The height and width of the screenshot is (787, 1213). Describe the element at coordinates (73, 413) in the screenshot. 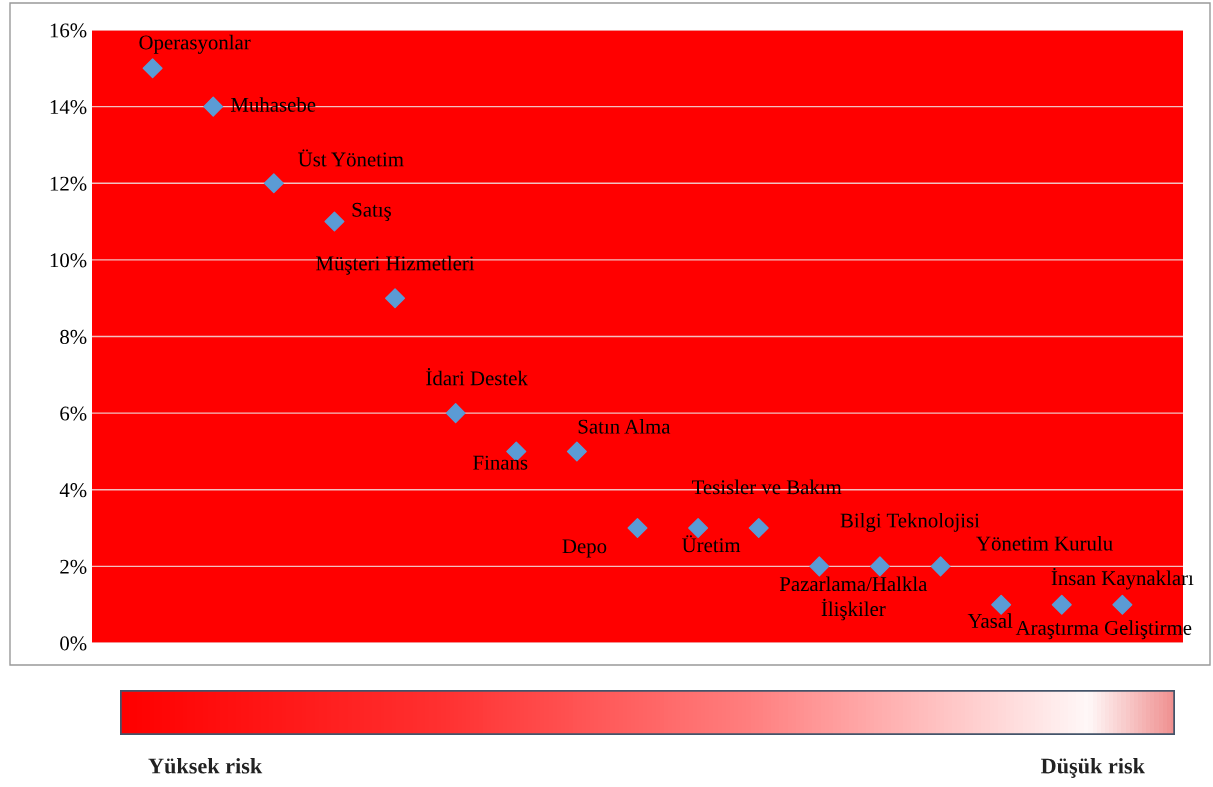

I see `y-tick-label: 6%` at that location.